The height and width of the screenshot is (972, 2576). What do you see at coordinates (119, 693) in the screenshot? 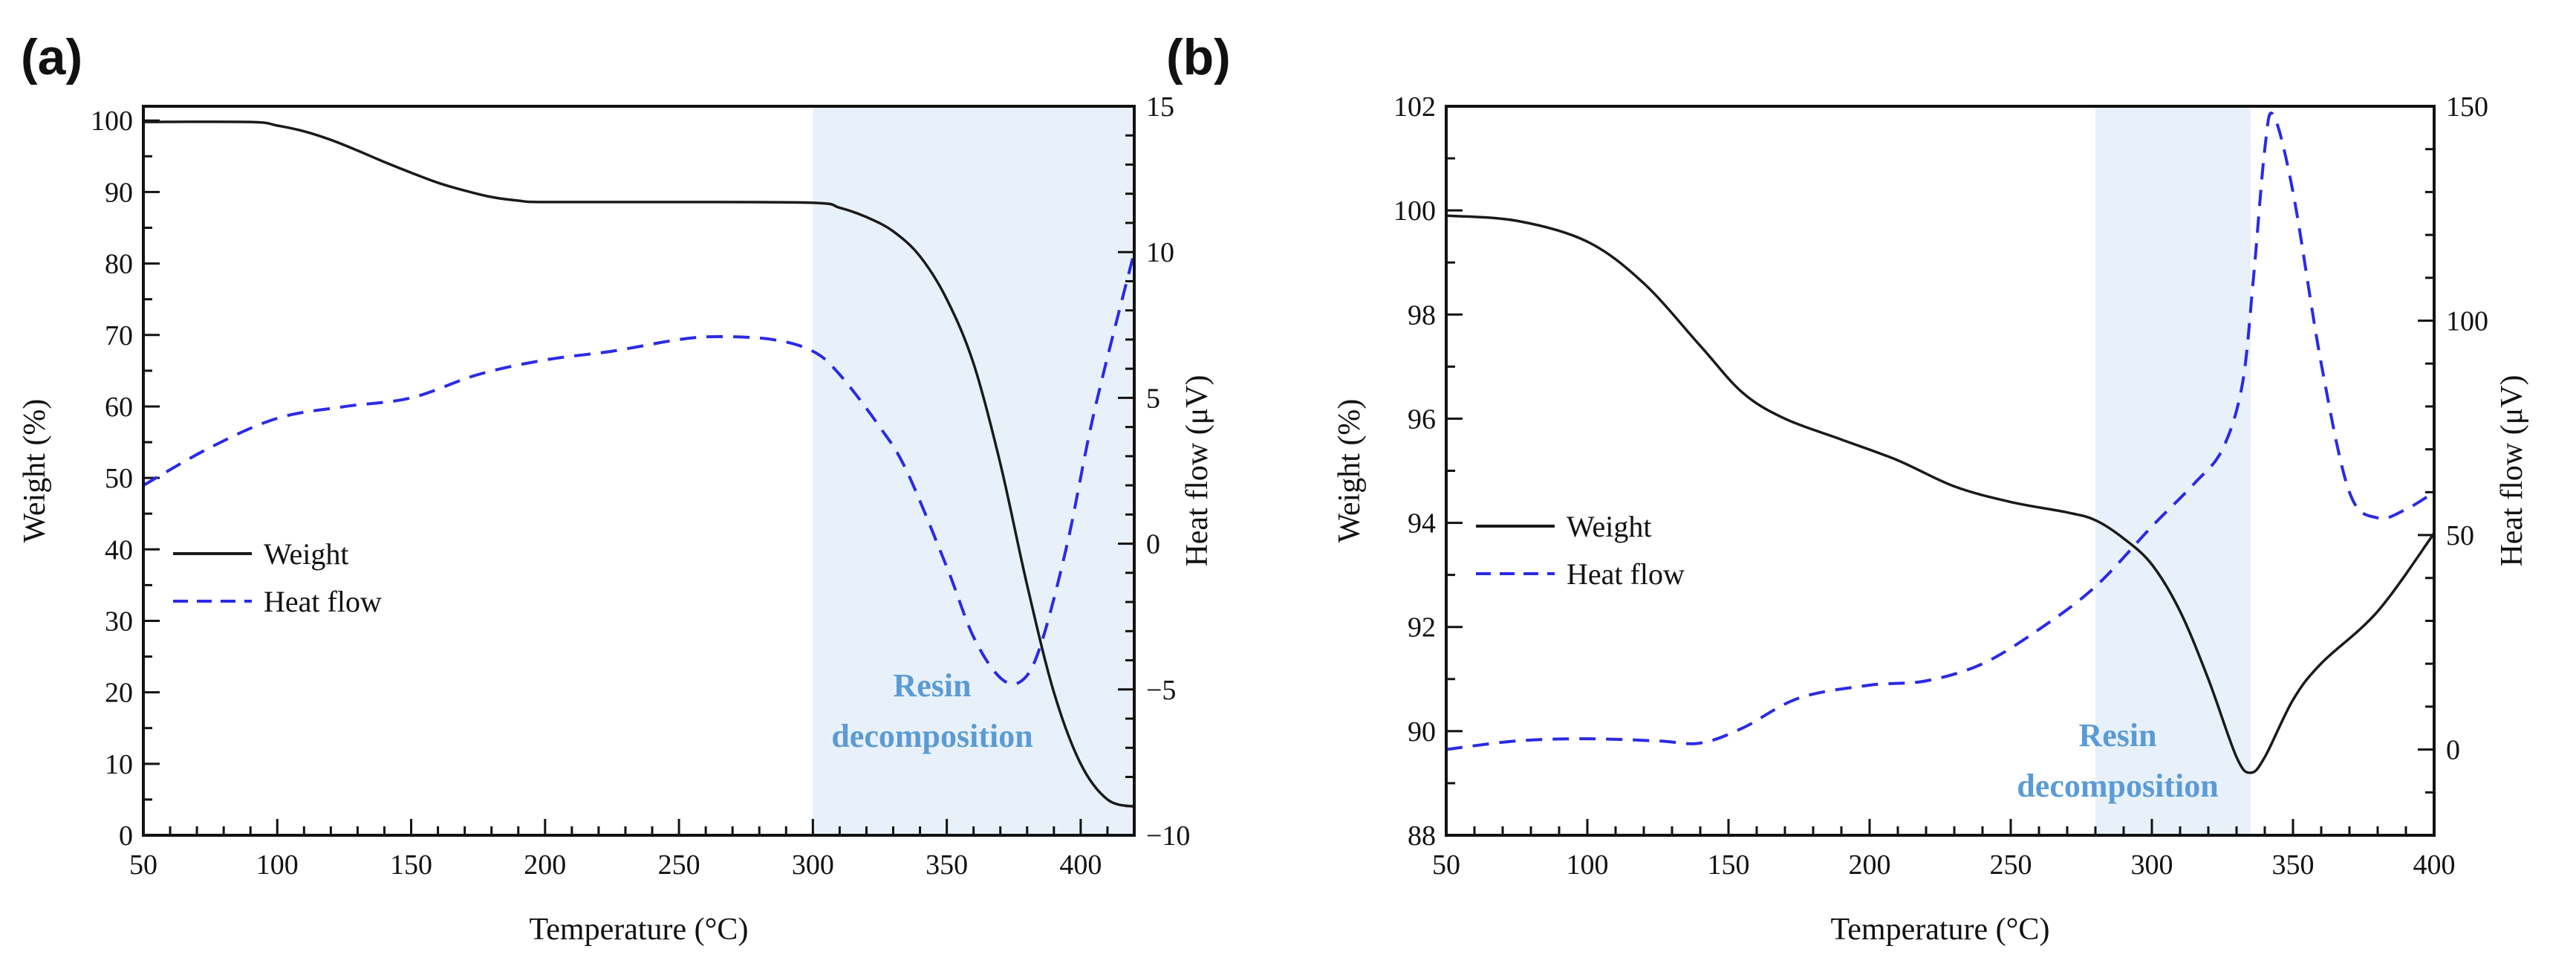
I see `y-tick-label: 20` at bounding box center [119, 693].